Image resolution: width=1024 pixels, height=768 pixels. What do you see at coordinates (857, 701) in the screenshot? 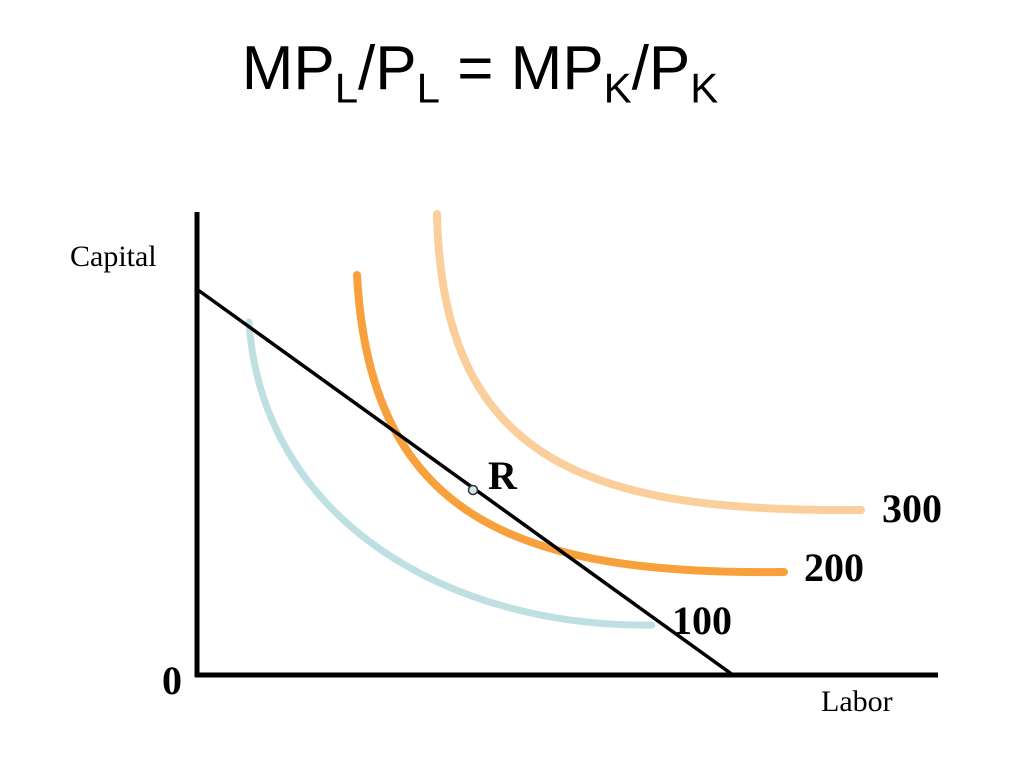
I see `x-axis-label: Labor` at bounding box center [857, 701].